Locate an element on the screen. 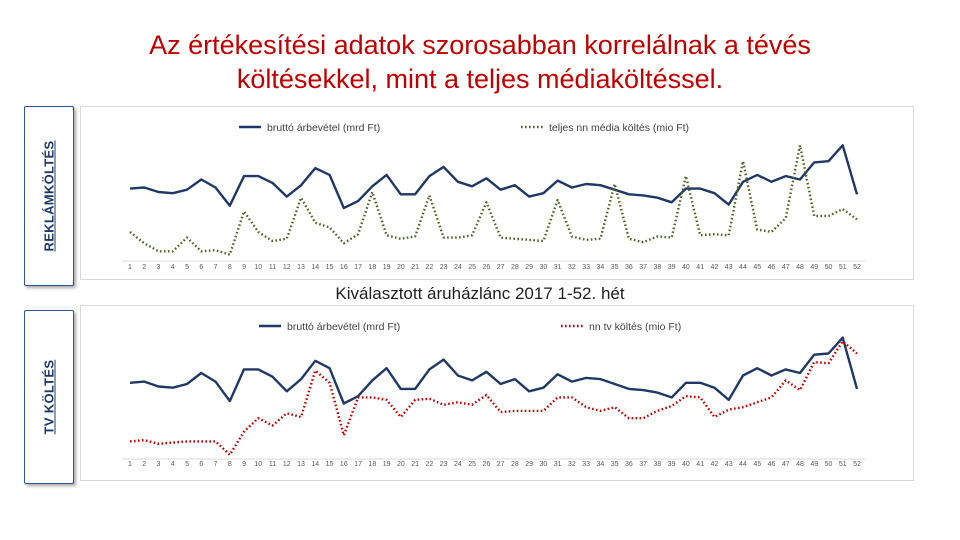 The width and height of the screenshot is (960, 540). x-tick-label: 32 is located at coordinates (572, 464).